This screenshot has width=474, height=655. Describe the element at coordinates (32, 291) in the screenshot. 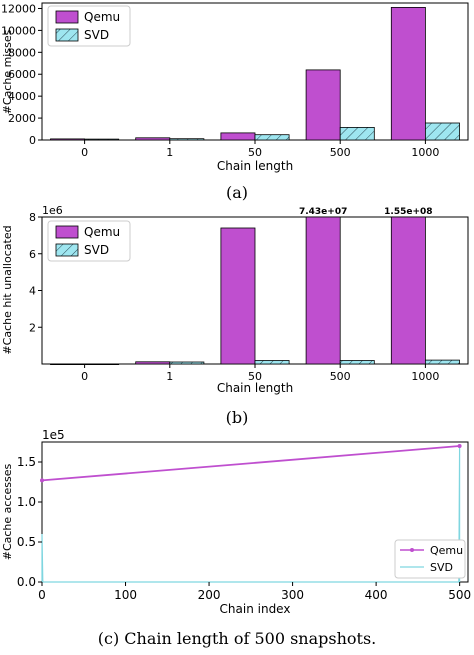

I see `y-tick-label: 4` at that location.